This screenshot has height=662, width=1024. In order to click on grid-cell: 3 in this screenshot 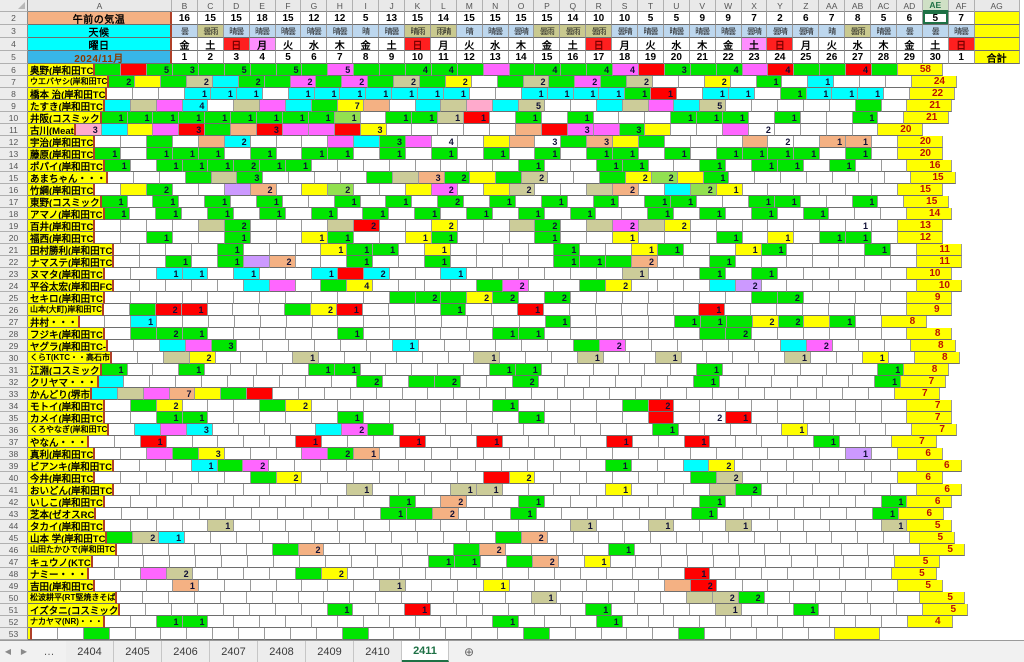, I will do `click(600, 142)`.